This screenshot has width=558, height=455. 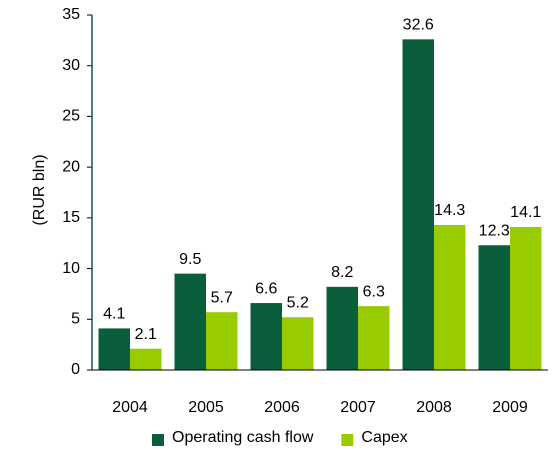 What do you see at coordinates (71, 14) in the screenshot?
I see `y-tick-label: 35` at bounding box center [71, 14].